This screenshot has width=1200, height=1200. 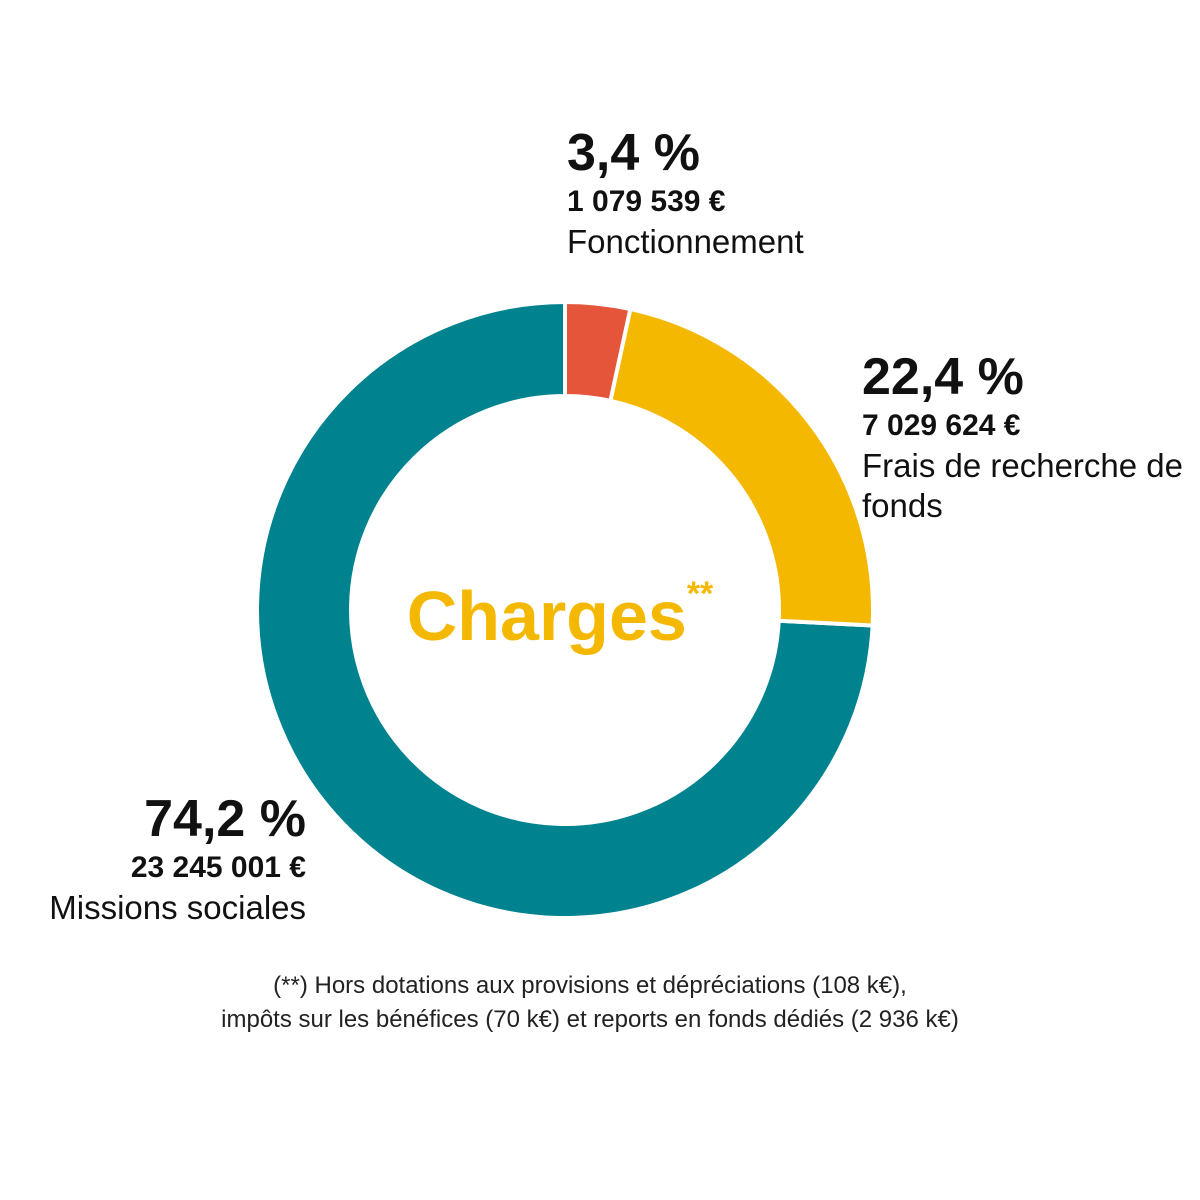 What do you see at coordinates (700, 594) in the screenshot?
I see `title-marker: **` at bounding box center [700, 594].